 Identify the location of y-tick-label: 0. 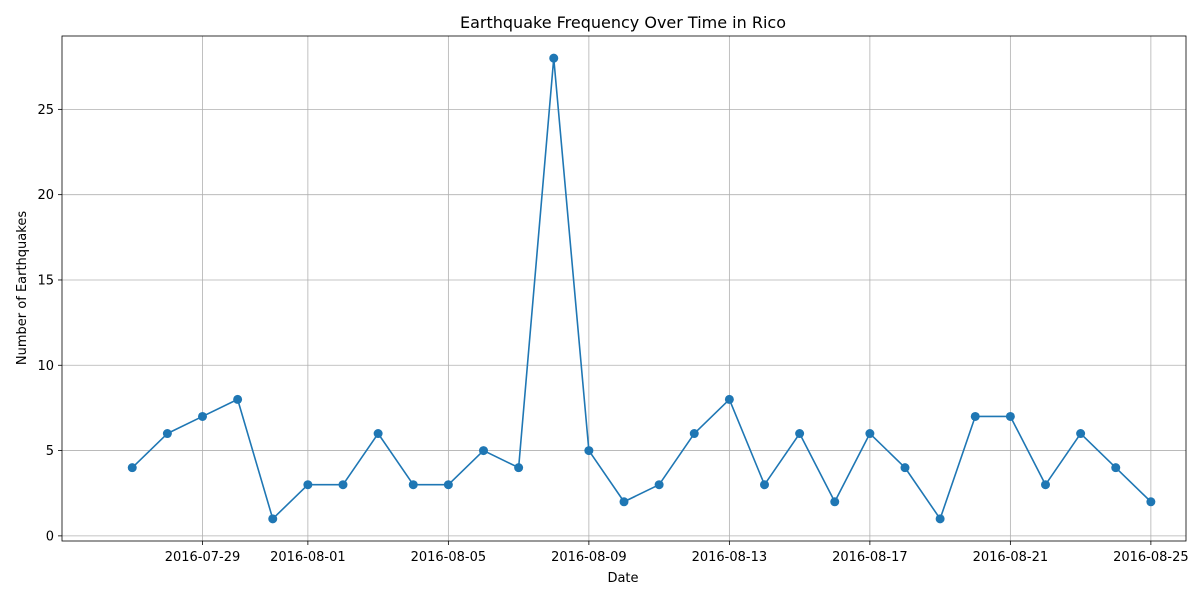
(50, 536).